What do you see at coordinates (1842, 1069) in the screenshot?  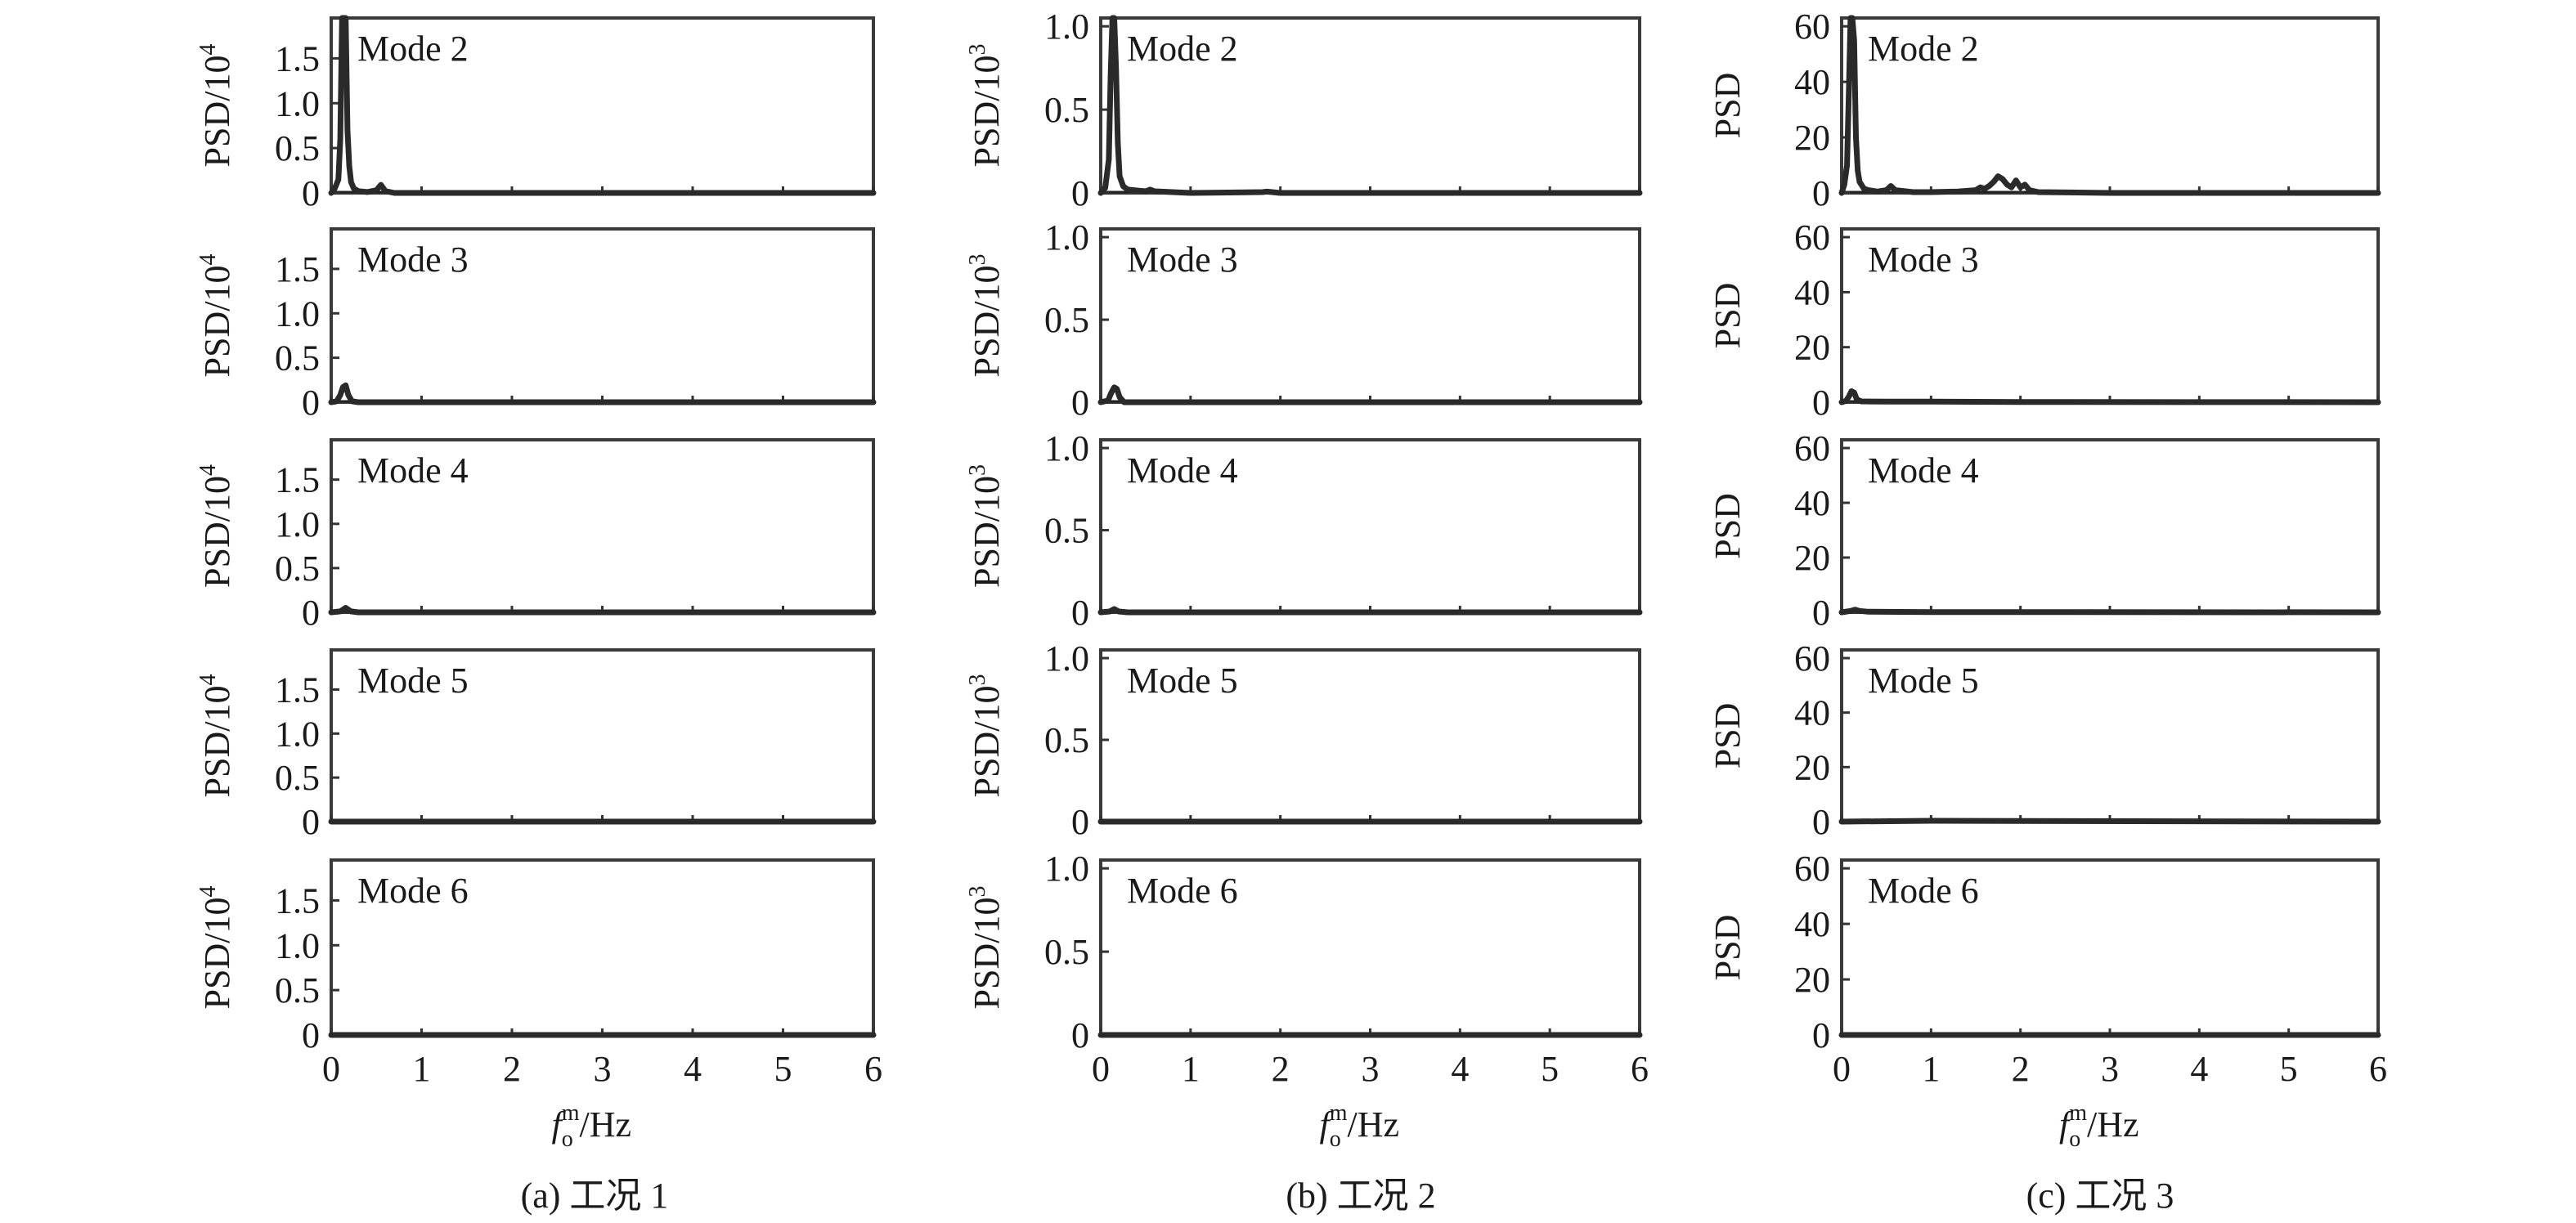 I see `x-tick-label: 0` at bounding box center [1842, 1069].